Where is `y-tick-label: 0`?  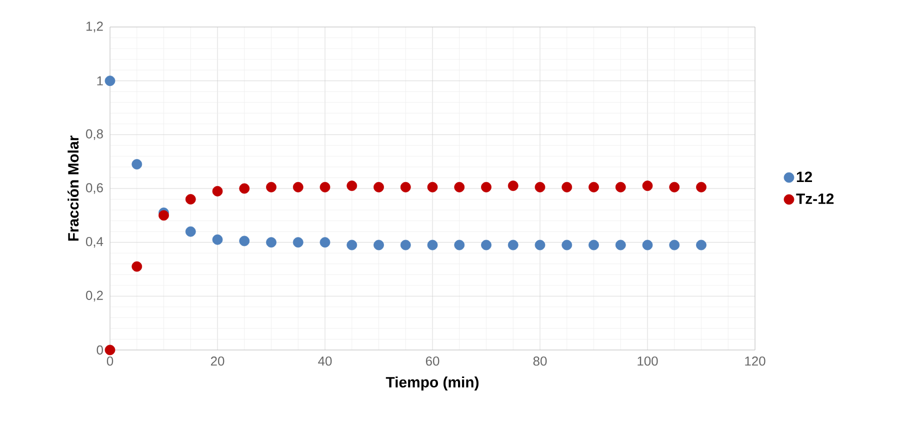 y-tick-label: 0 is located at coordinates (99, 350).